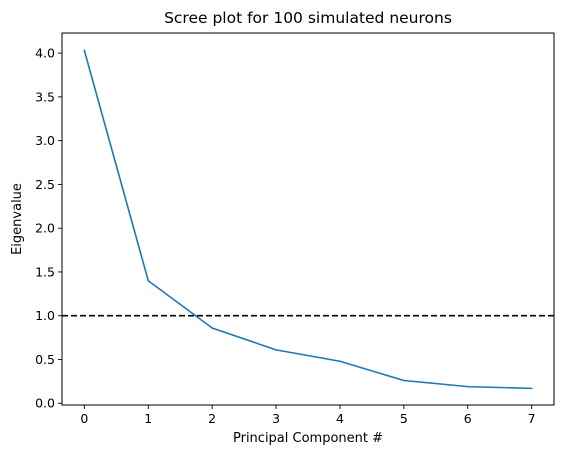 The image size is (567, 455). Describe the element at coordinates (45, 53) in the screenshot. I see `y-tick-label: 4.0` at that location.